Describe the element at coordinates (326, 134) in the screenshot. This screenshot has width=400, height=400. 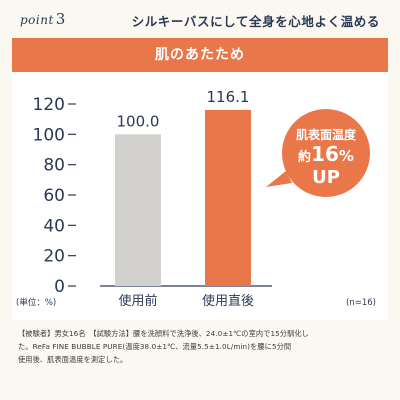
I see `badge-line-1: 肌表面温度` at that location.